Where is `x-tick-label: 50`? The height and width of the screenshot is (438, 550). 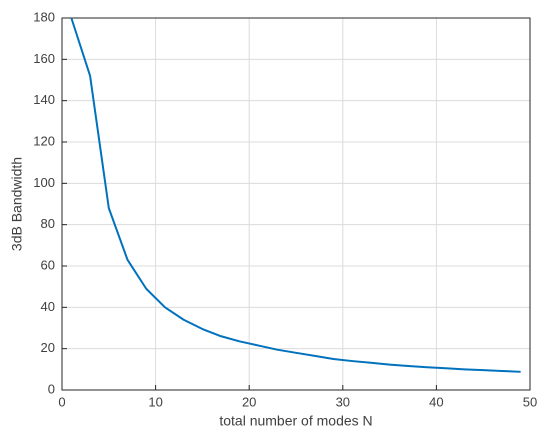 x-tick-label: 50 is located at coordinates (530, 401).